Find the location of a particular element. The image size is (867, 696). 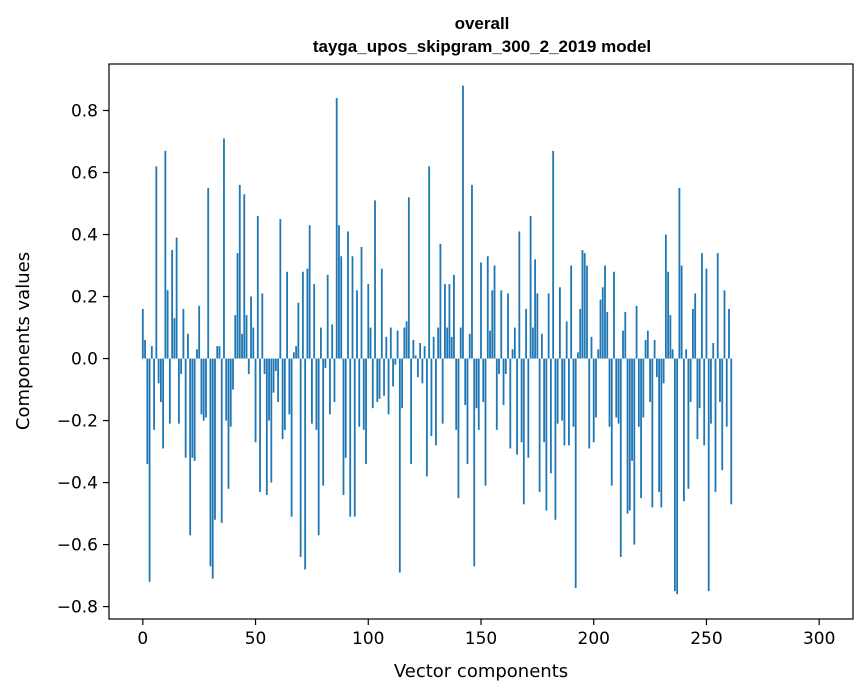

x-axis-label: Vector components is located at coordinates (481, 671).